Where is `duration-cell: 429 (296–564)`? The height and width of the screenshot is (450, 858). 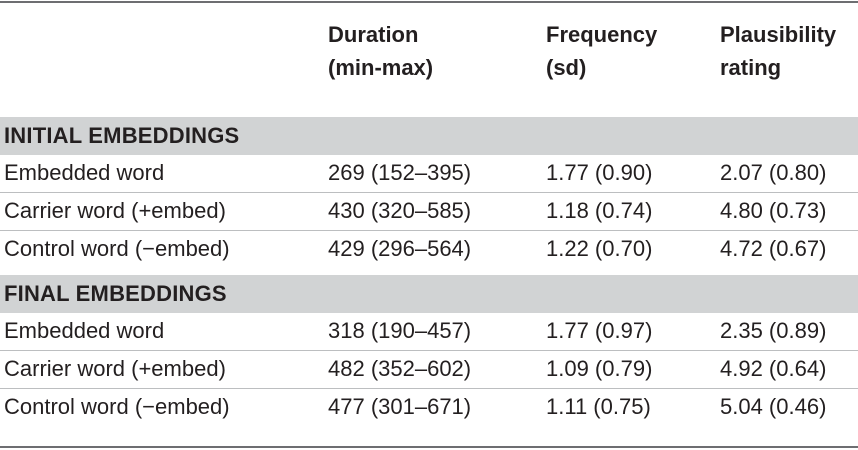
duration-cell: 429 (296–564) is located at coordinates (400, 248).